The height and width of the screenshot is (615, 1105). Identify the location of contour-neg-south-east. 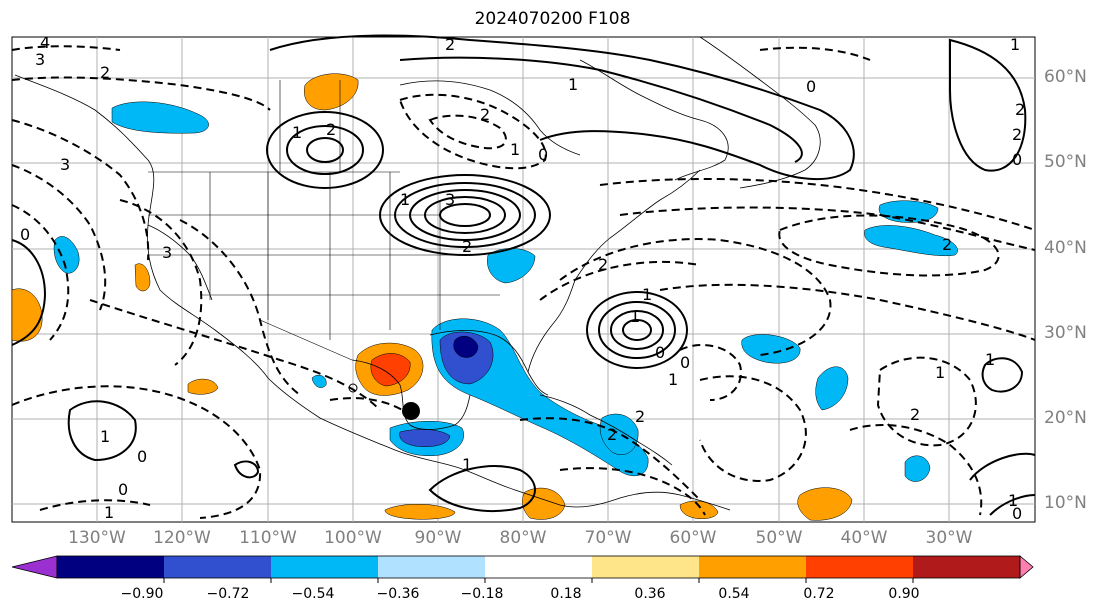
(916, 470).